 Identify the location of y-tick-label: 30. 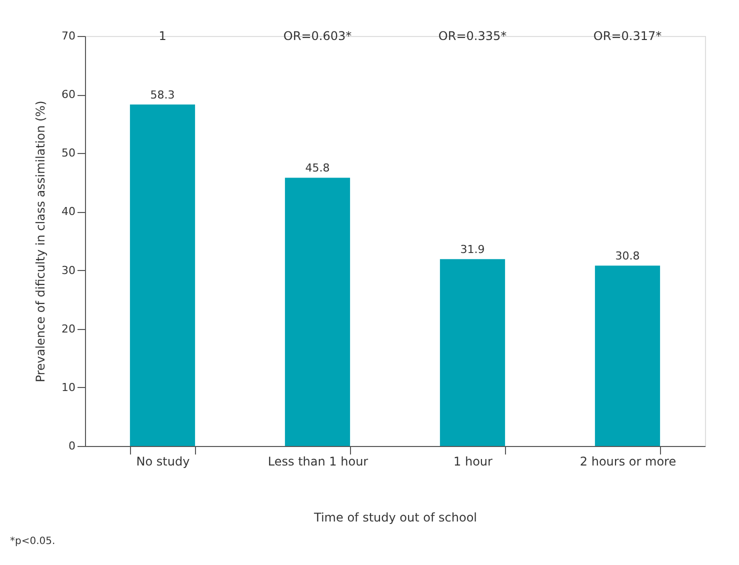
(69, 270).